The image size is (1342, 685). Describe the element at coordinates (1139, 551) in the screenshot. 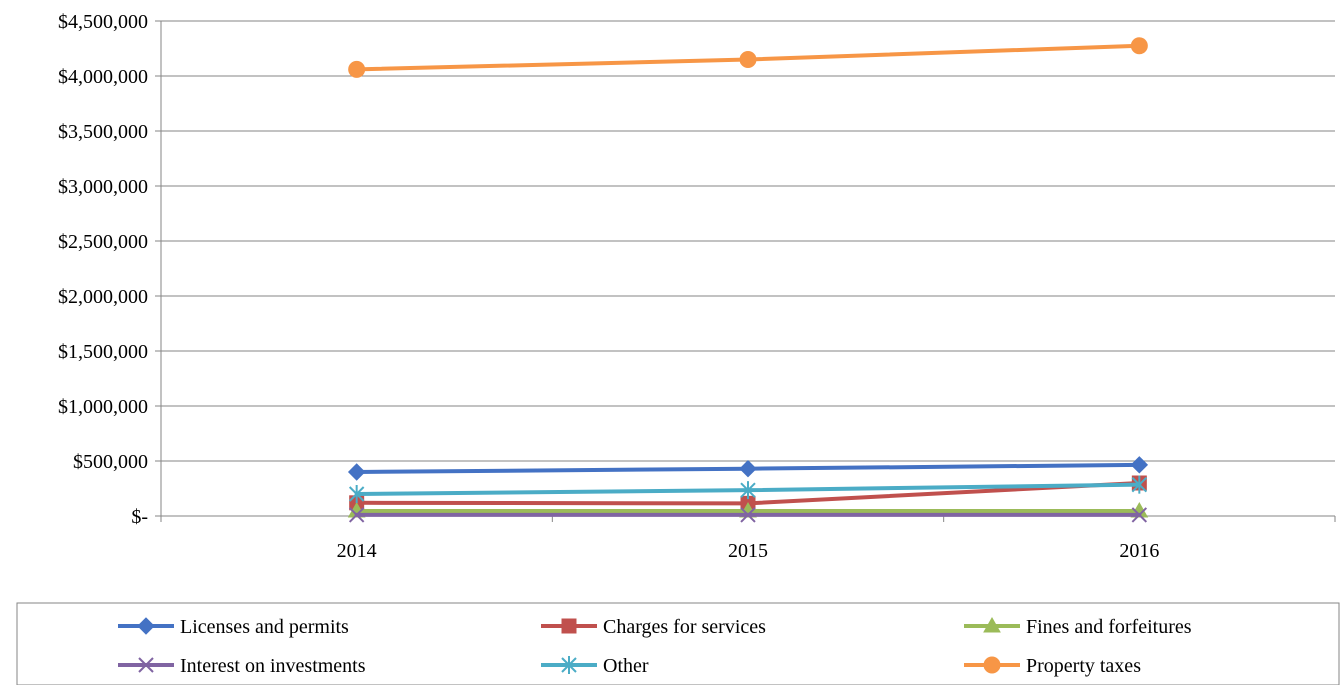

I see `x-tick-label: 2016` at that location.